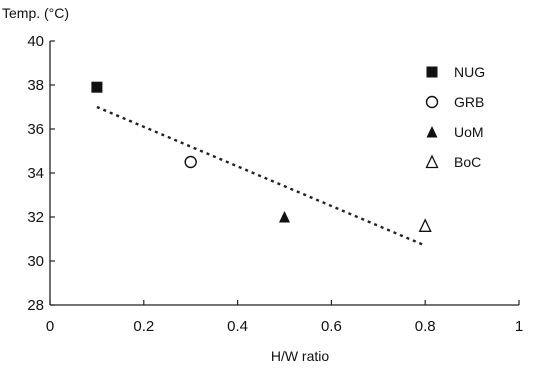  I want to click on legend-marker-nug, so click(432, 72).